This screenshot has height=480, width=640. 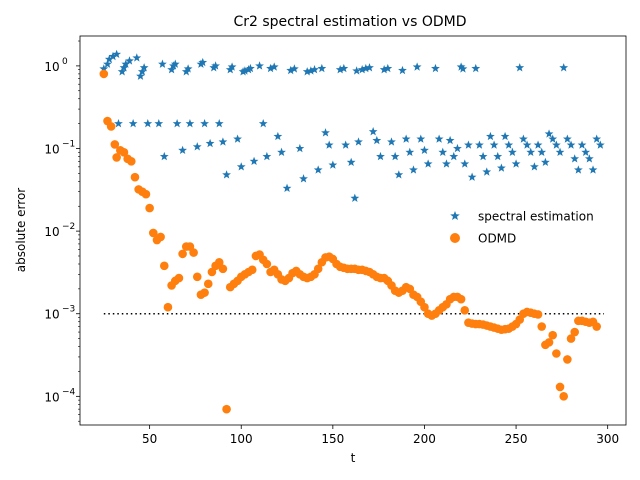 What do you see at coordinates (380, 435) in the screenshot?
I see `x-axis: 50 100 150 200 250 300` at bounding box center [380, 435].